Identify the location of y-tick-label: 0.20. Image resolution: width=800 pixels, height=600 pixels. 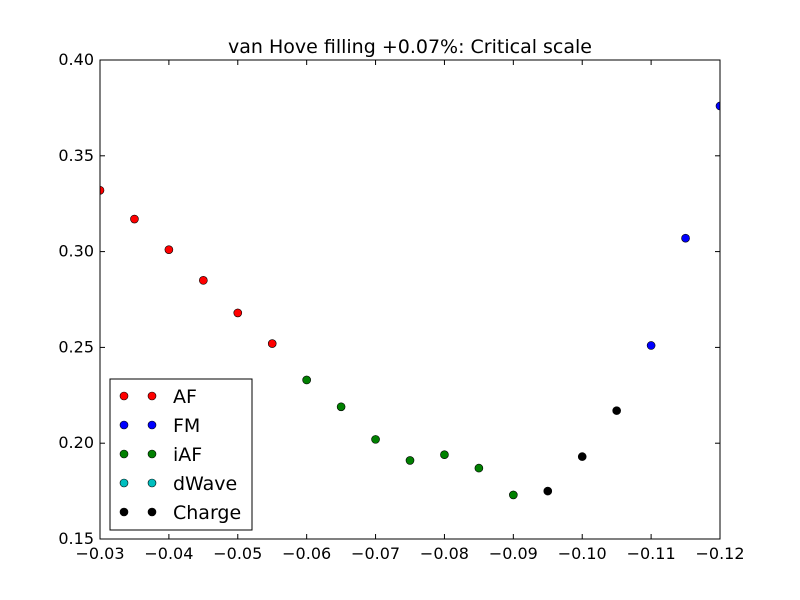
(76, 442).